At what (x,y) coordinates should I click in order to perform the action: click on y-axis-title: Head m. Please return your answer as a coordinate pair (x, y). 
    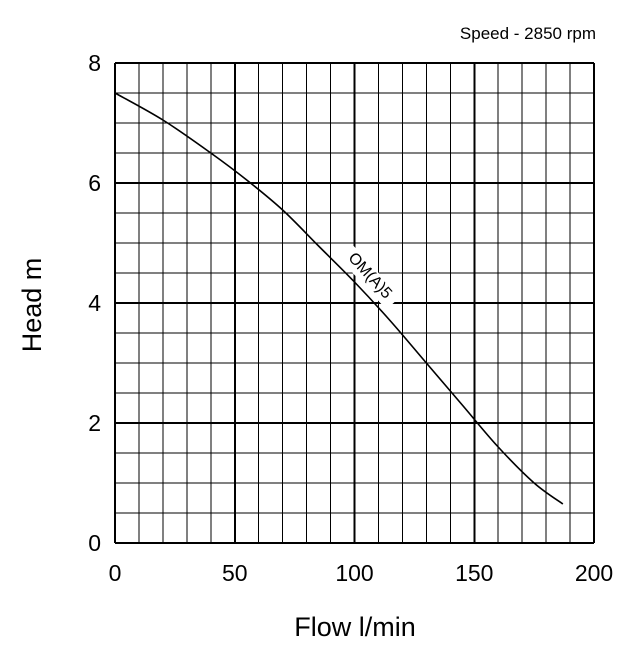
    Looking at the image, I should click on (32, 305).